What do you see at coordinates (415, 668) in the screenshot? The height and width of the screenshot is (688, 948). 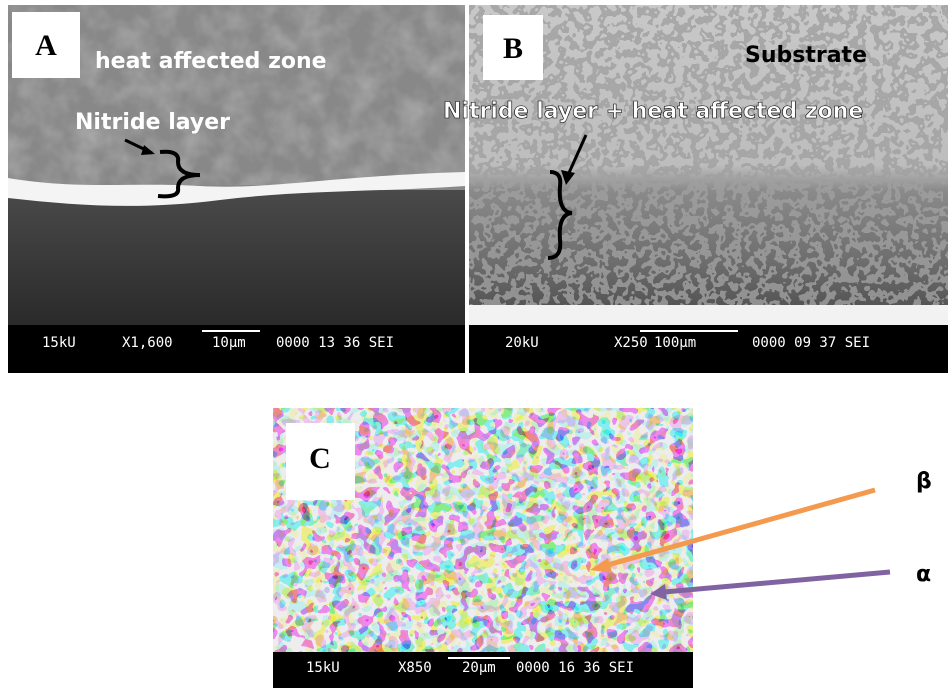 I see `magnification: X850` at bounding box center [415, 668].